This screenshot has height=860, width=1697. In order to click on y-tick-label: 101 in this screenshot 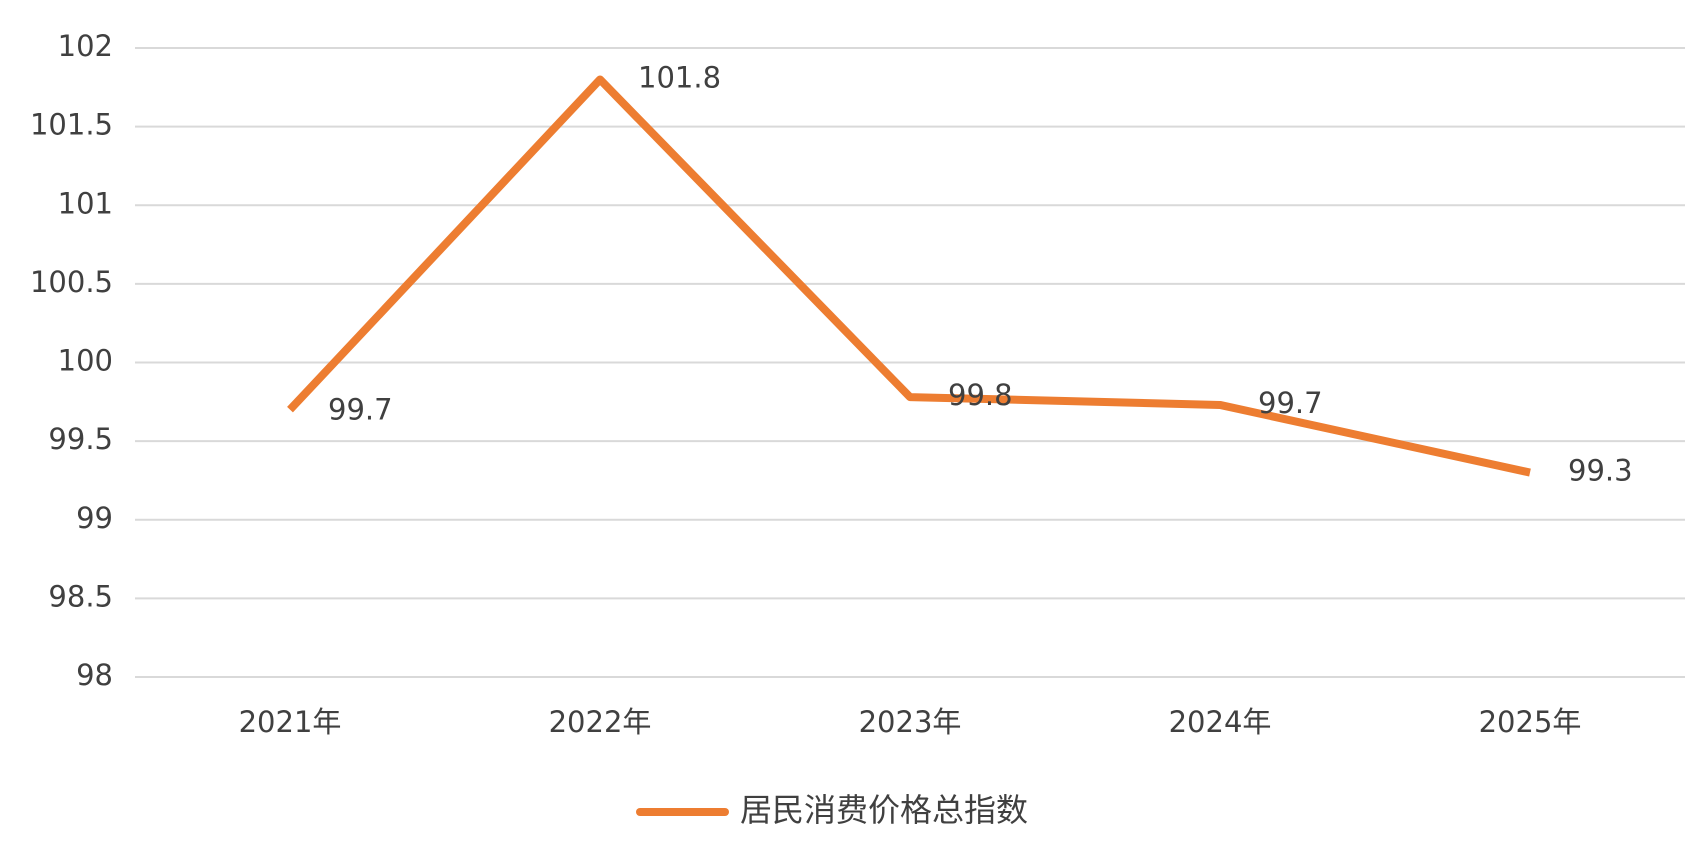, I will do `click(85, 203)`.